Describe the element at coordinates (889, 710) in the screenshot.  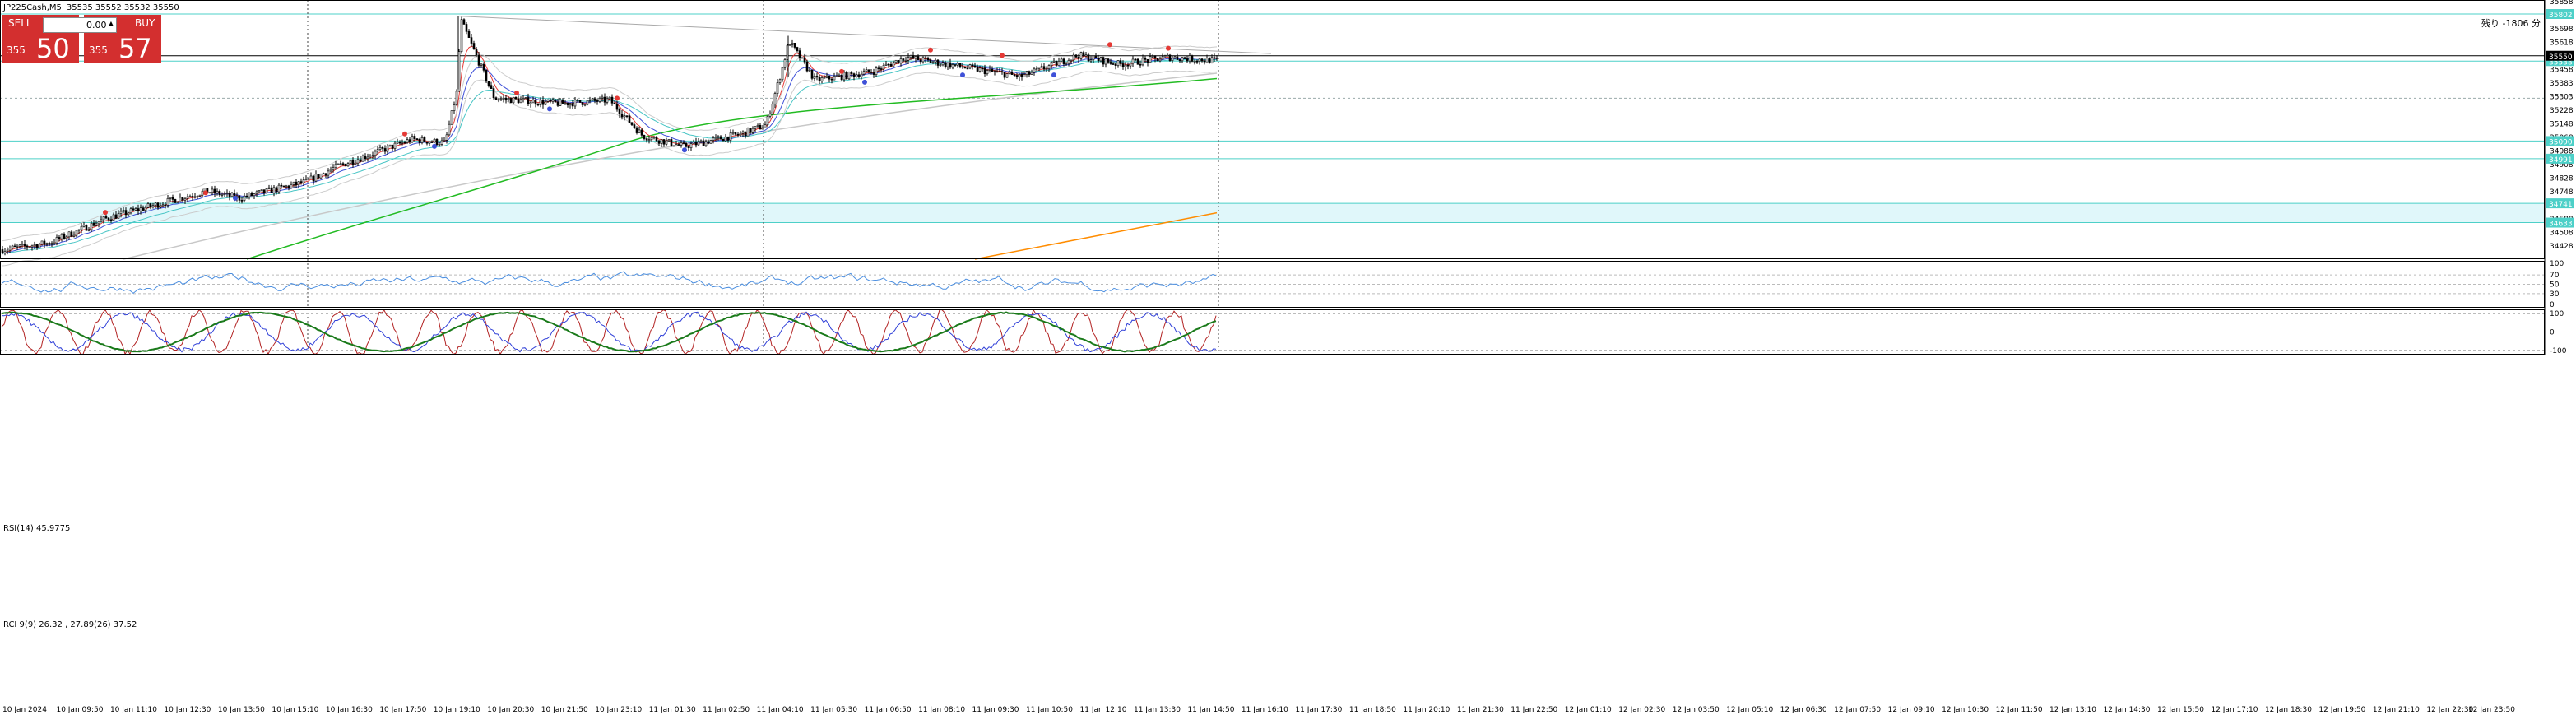
I see `time-axis-label: 11 Jan 06:50` at that location.